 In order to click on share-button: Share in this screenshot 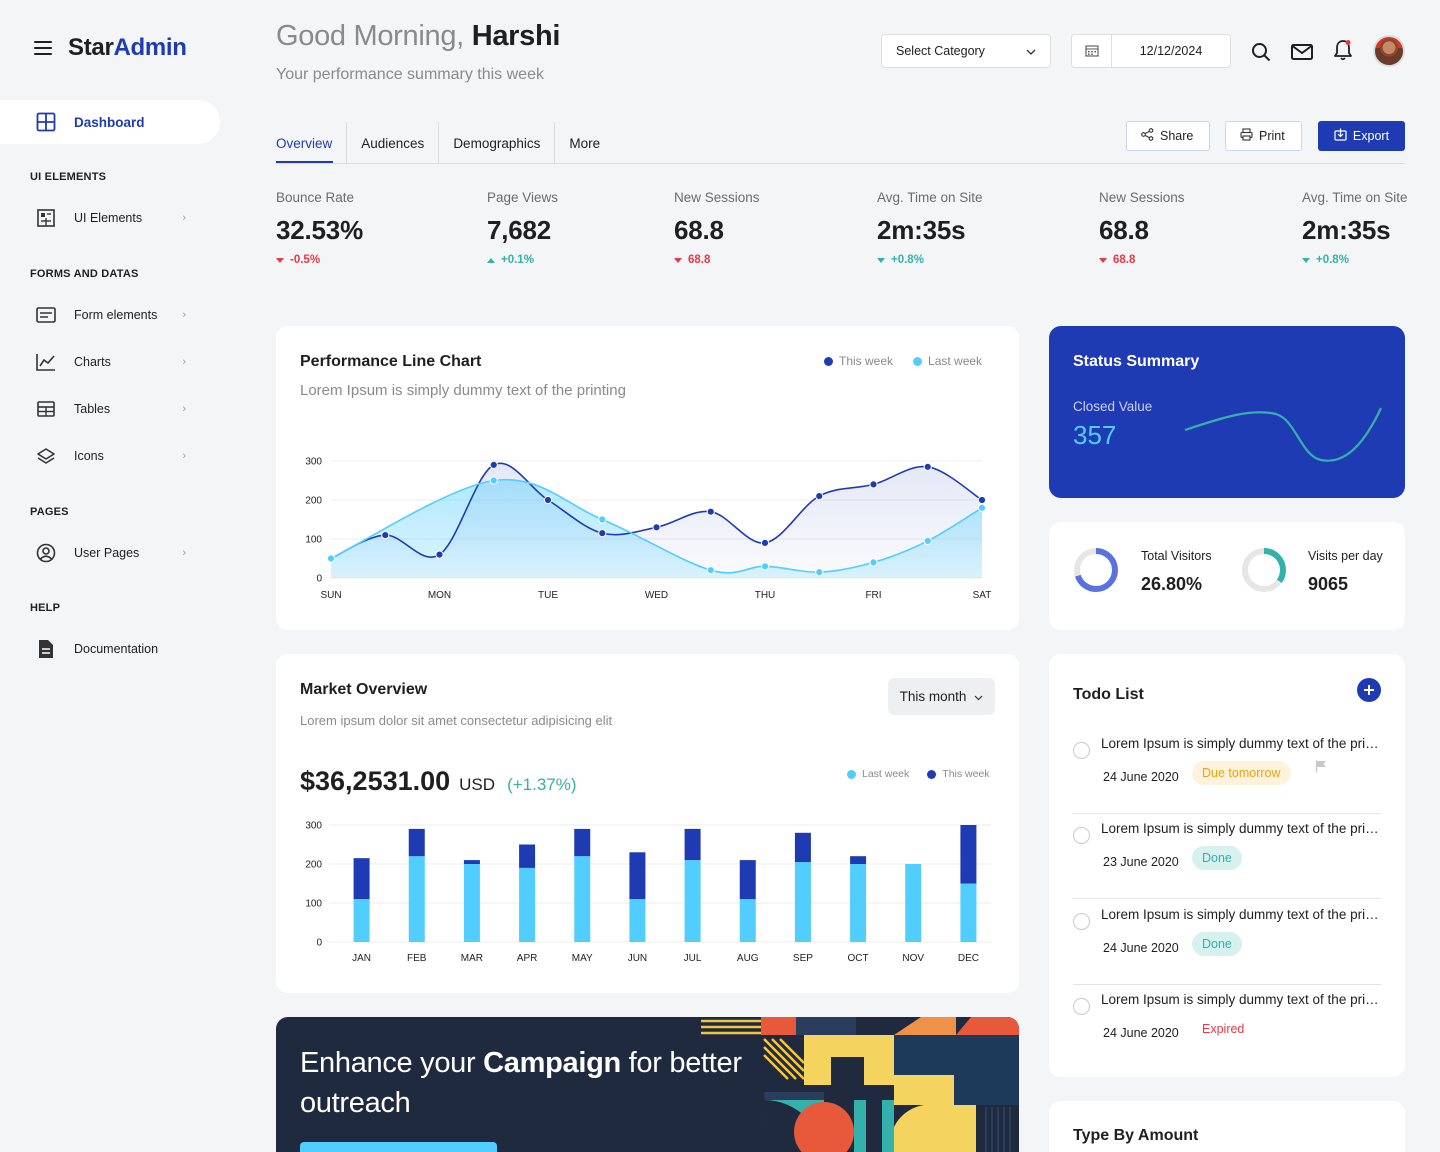, I will do `click(1168, 136)`.